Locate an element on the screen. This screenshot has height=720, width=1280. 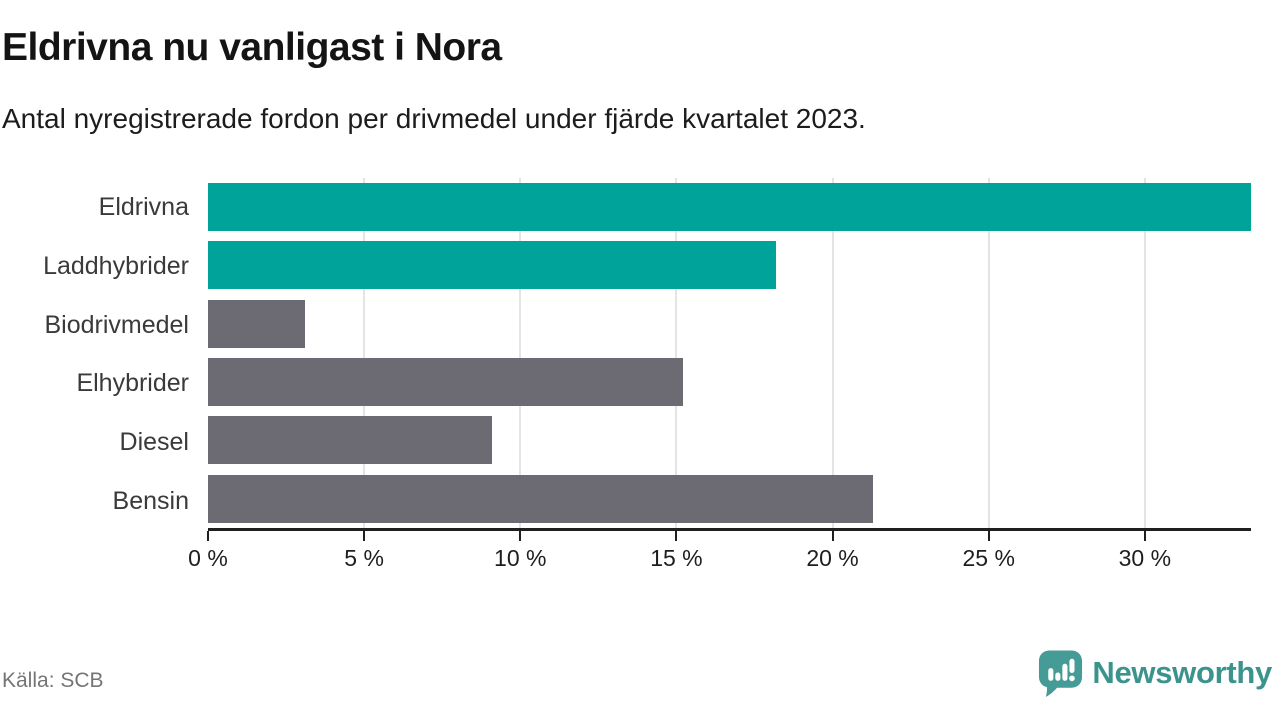
axis-tick-label: 25 % is located at coordinates (988, 558).